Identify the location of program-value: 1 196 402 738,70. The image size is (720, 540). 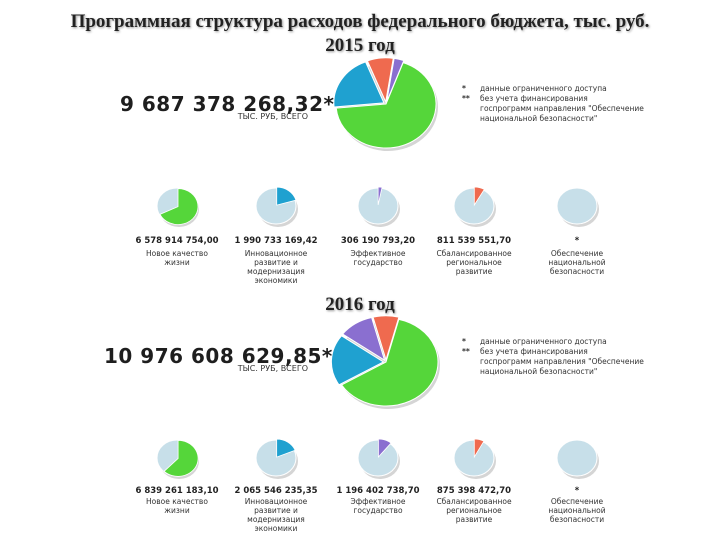
(378, 491).